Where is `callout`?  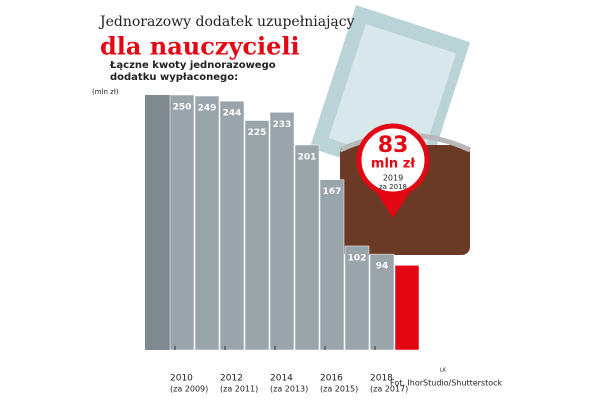
callout is located at coordinates (393, 160).